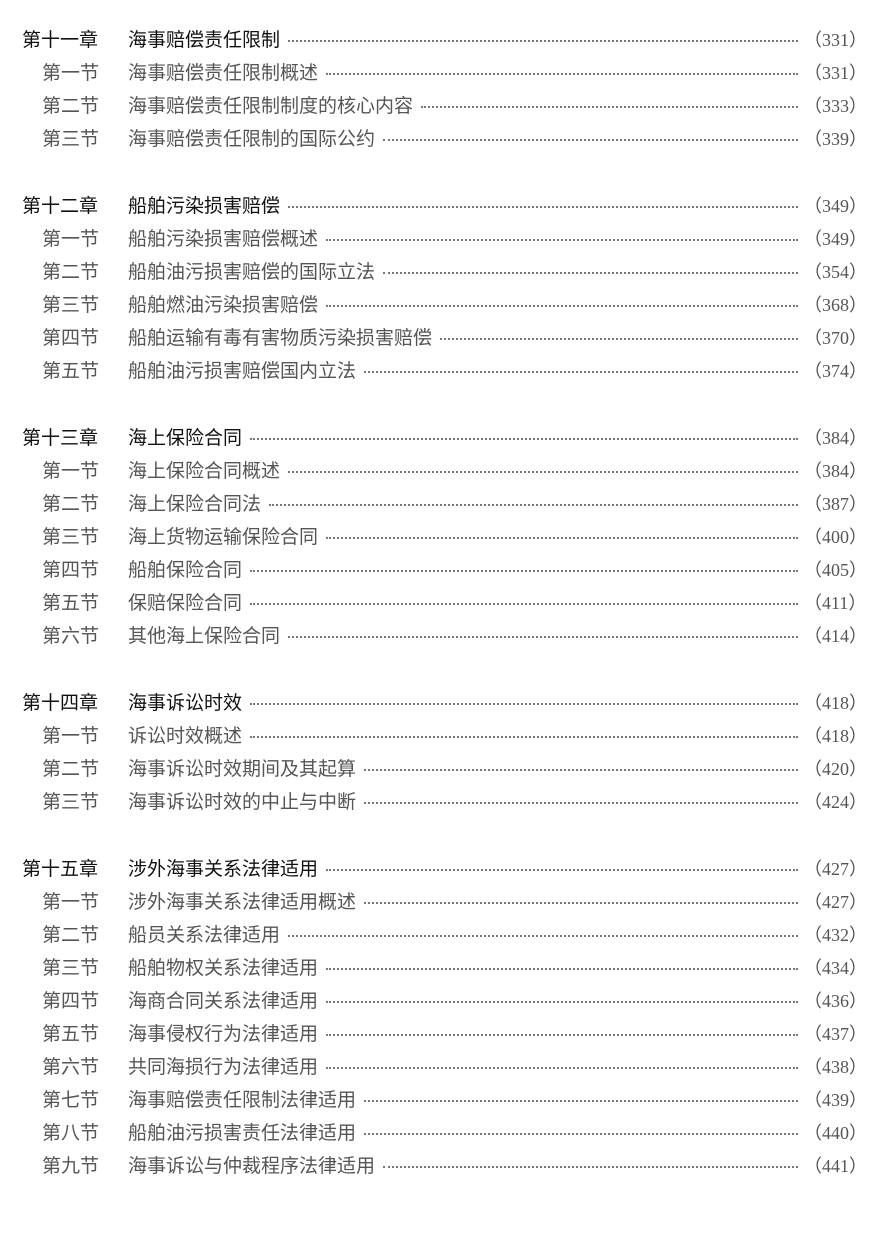 The width and height of the screenshot is (888, 1247). Describe the element at coordinates (835, 370) in the screenshot. I see `page-number: （374）` at that location.